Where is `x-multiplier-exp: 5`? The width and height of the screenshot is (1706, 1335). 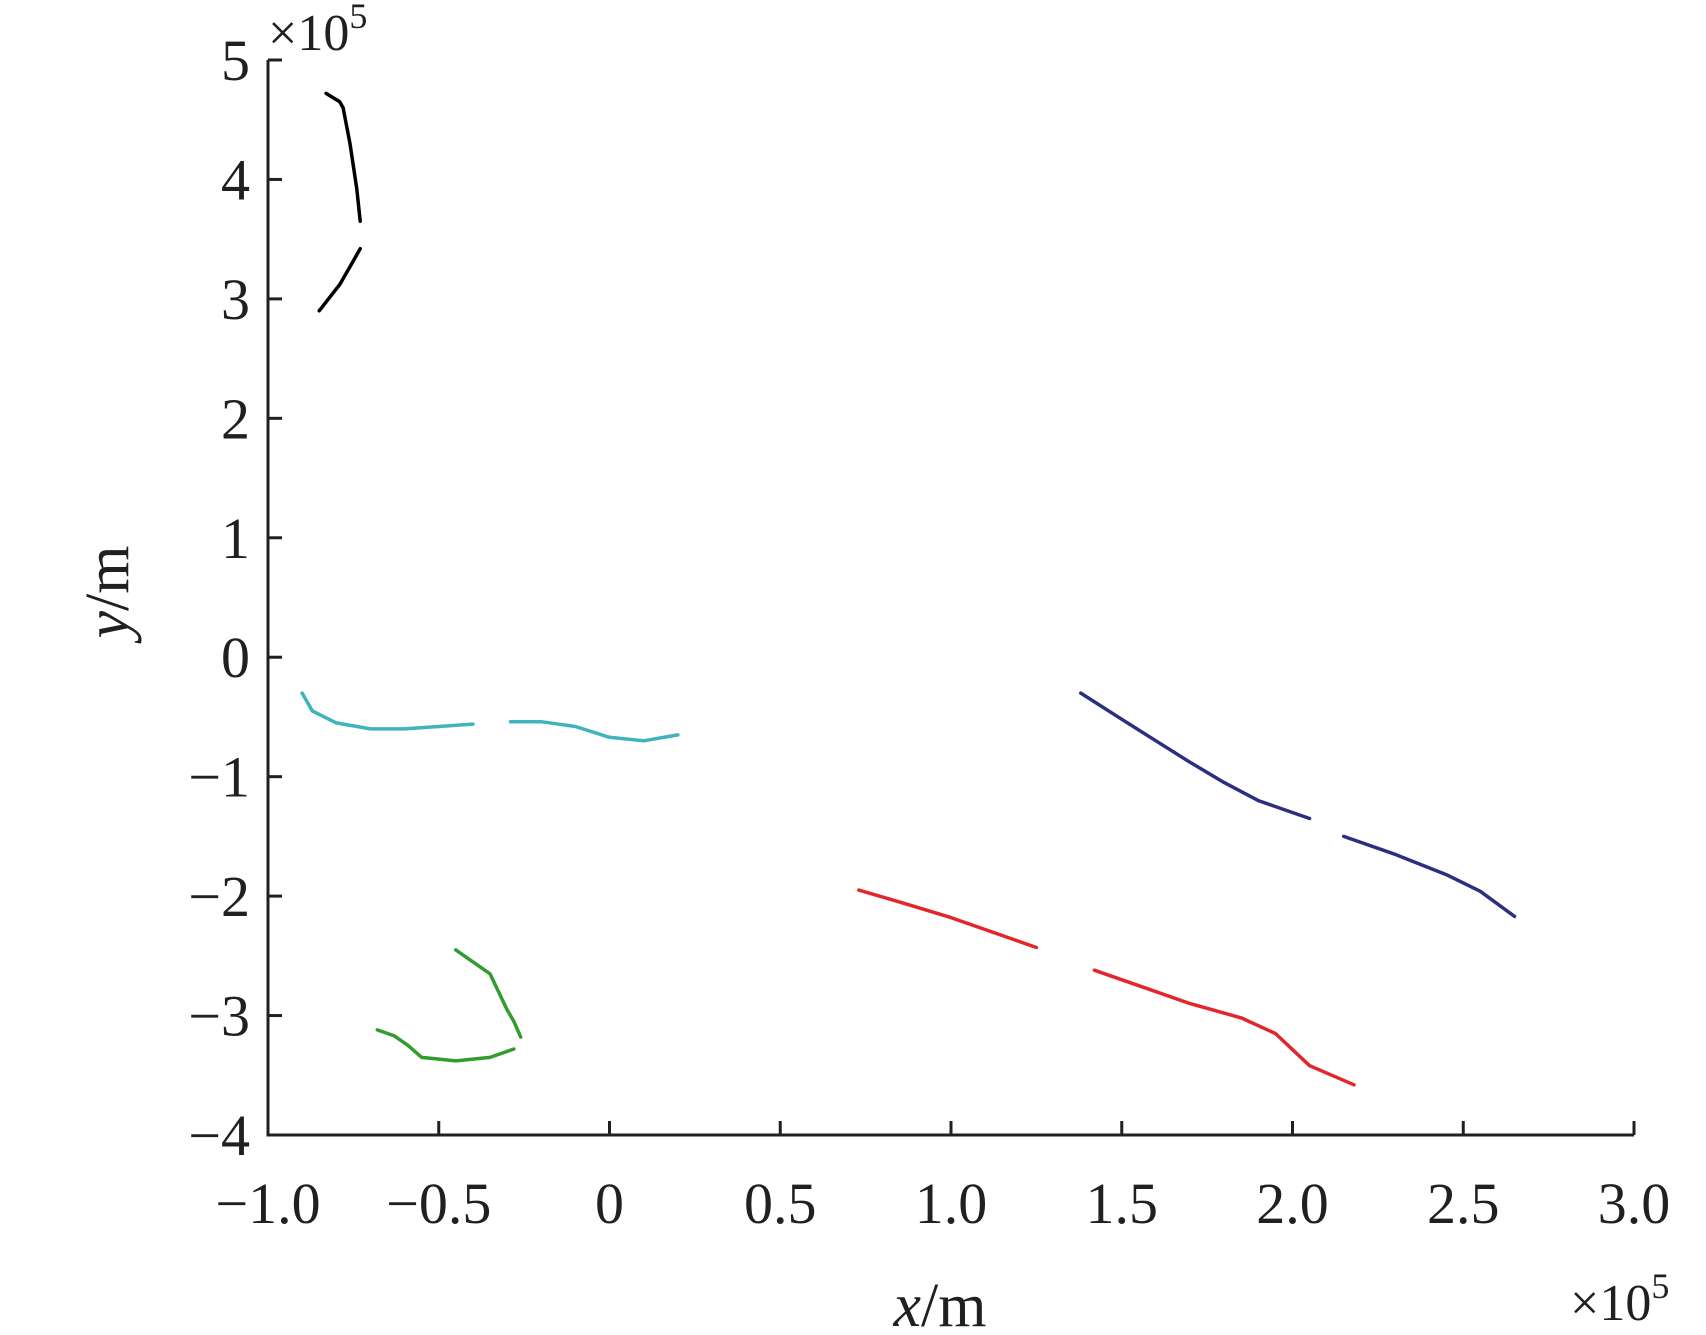 x-multiplier-exp: 5 is located at coordinates (1660, 1286).